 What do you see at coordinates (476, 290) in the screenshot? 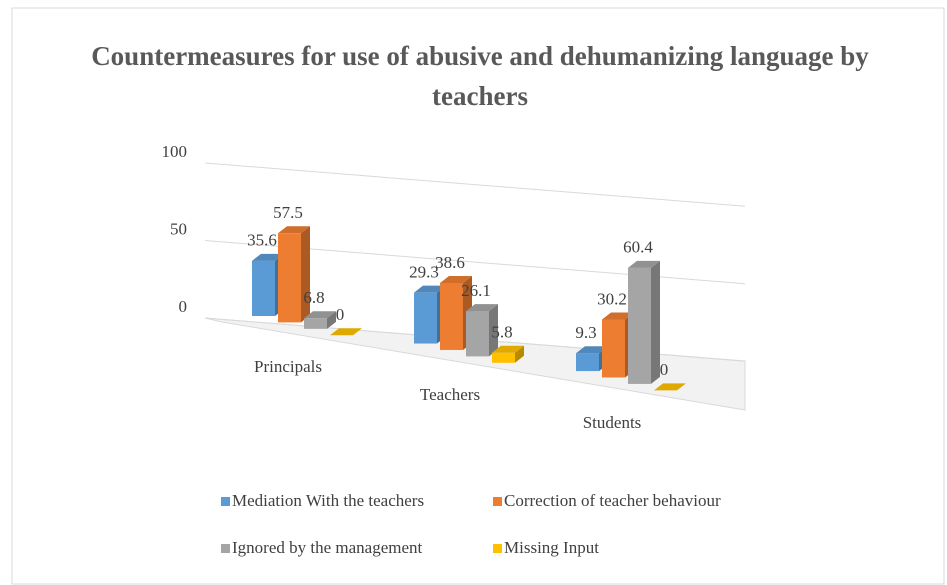
I see `data-label: 26.1` at bounding box center [476, 290].